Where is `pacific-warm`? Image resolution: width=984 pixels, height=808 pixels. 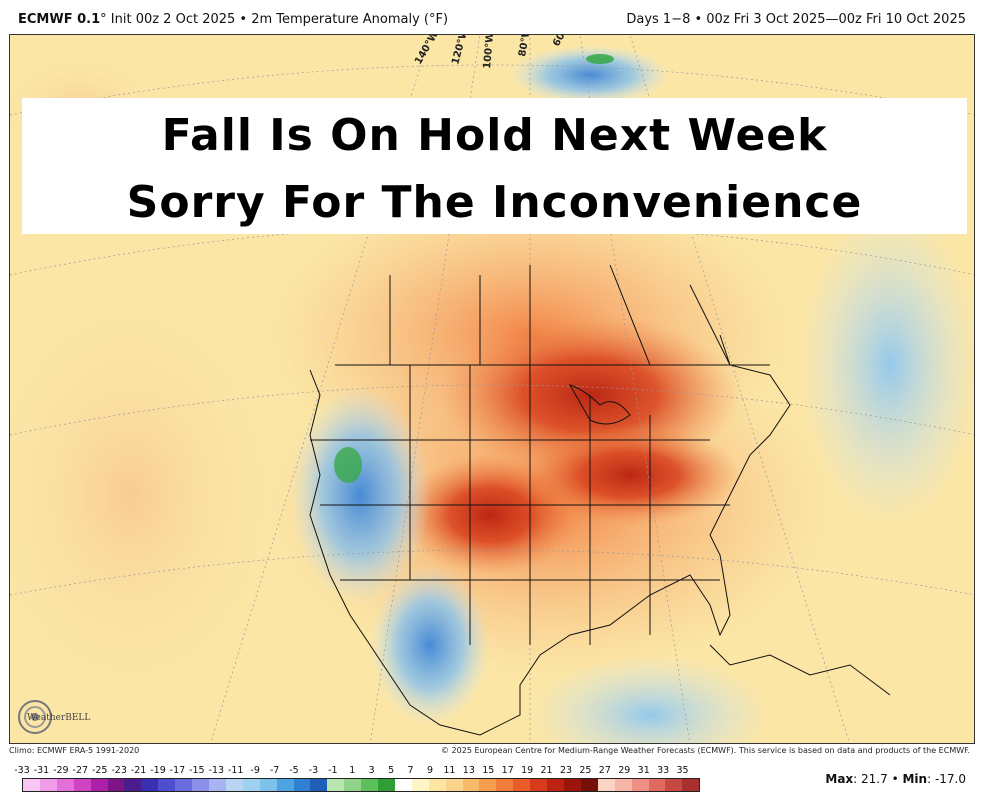
pacific-warm is located at coordinates (145, 495).